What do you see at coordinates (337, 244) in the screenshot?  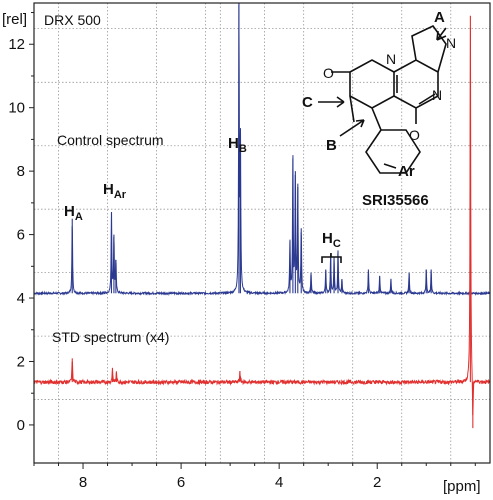 I see `peak-label-hc-sub: C` at bounding box center [337, 244].